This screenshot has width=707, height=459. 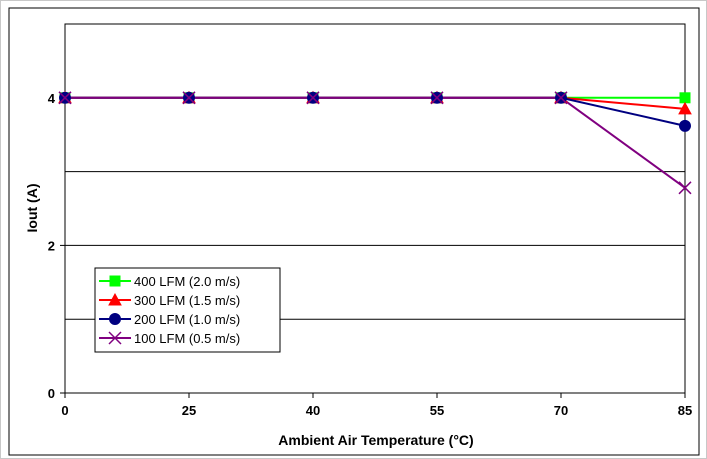 What do you see at coordinates (51, 245) in the screenshot?
I see `y-tick-label: 2` at bounding box center [51, 245].